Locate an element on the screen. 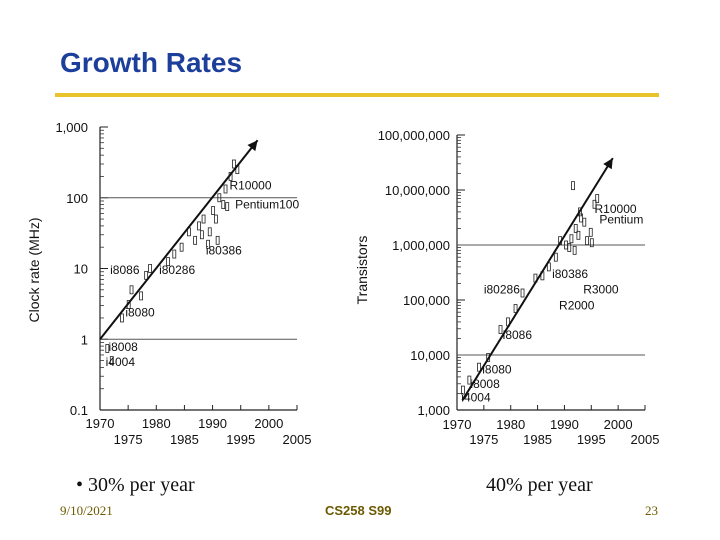  bullet-clock-growth: • 30% per year is located at coordinates (135, 485).